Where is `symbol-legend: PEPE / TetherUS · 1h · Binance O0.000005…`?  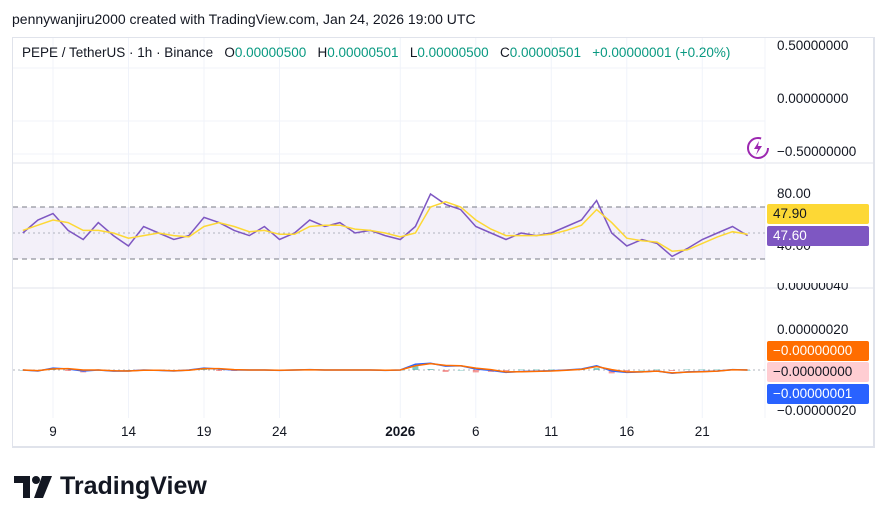 symbol-legend: PEPE / TetherUS · 1h · Binance O0.000005… is located at coordinates (376, 52).